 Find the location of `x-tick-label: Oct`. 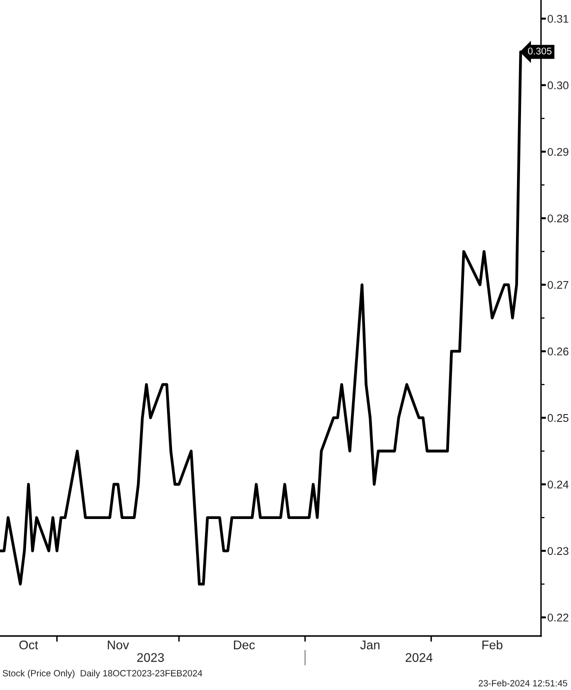

x-tick-label: Oct is located at coordinates (28, 645).